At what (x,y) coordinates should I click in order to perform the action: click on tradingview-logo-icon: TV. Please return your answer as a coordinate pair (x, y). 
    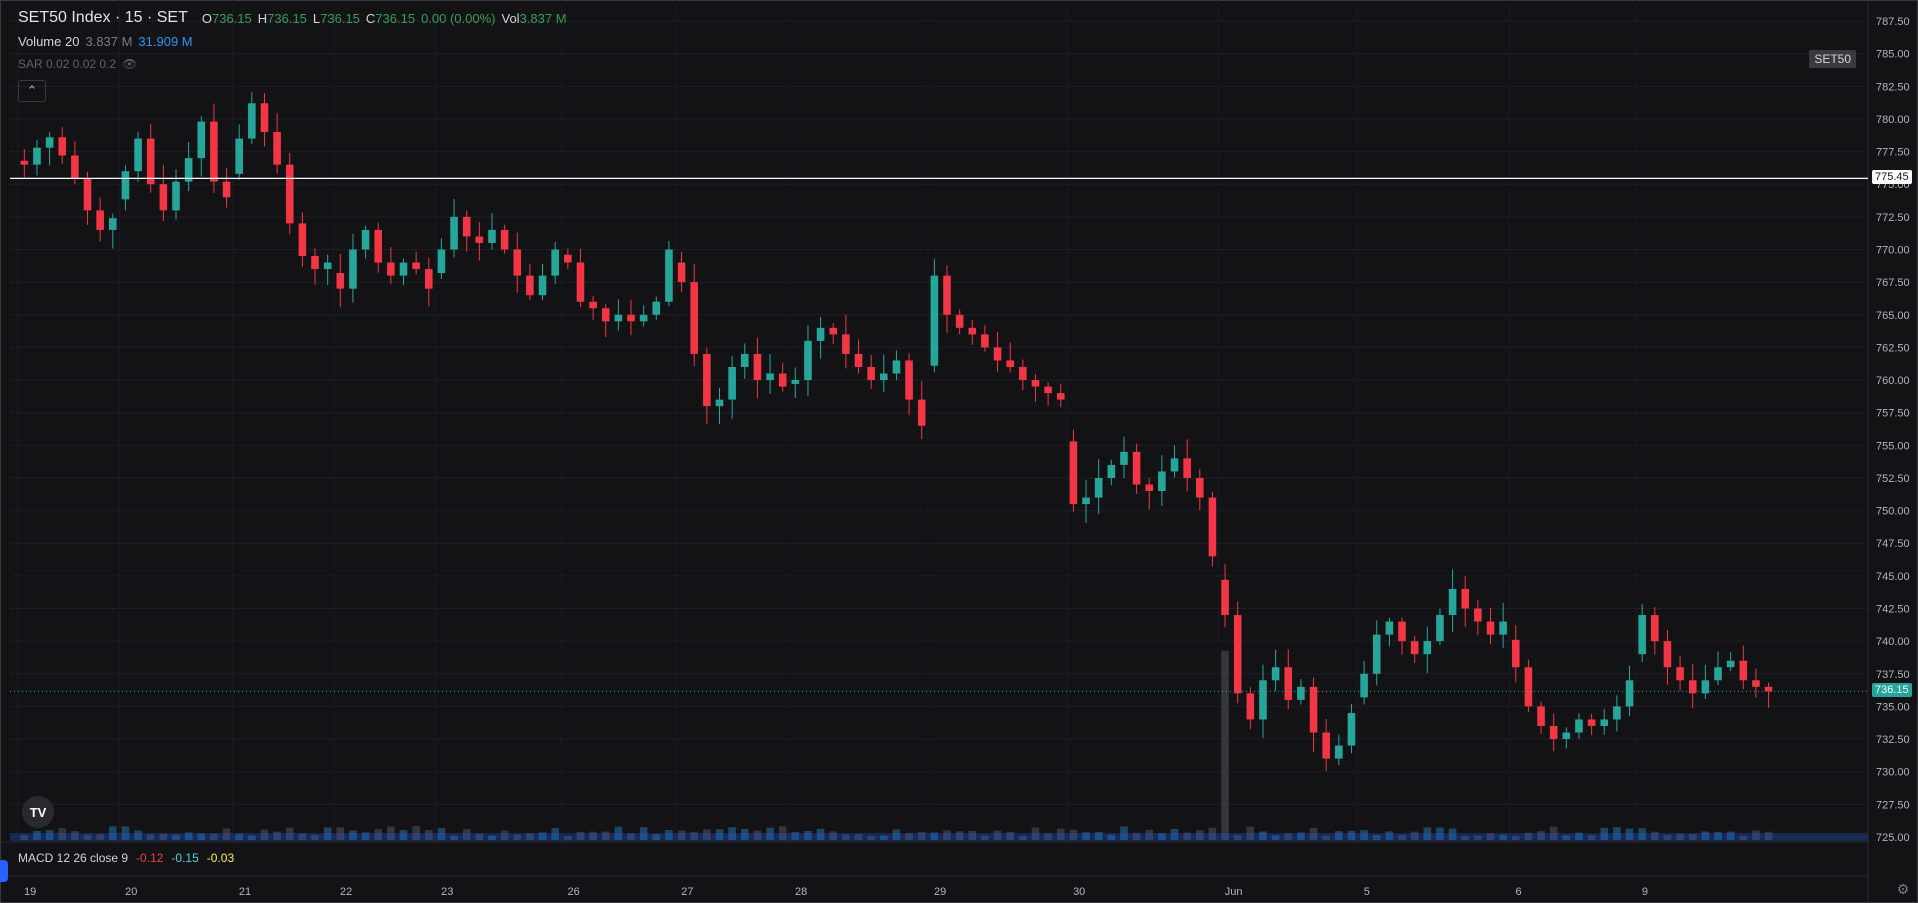
    Looking at the image, I should click on (38, 812).